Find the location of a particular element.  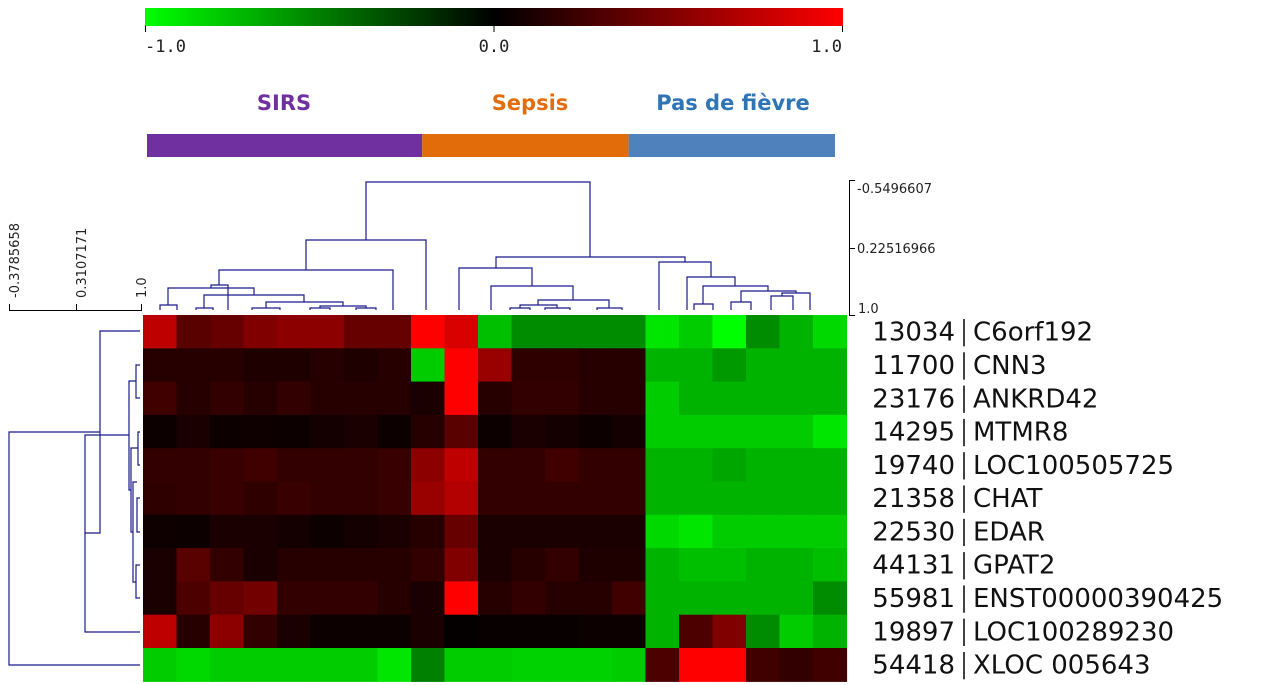

row-gene-label: EDAR is located at coordinates (1009, 532).